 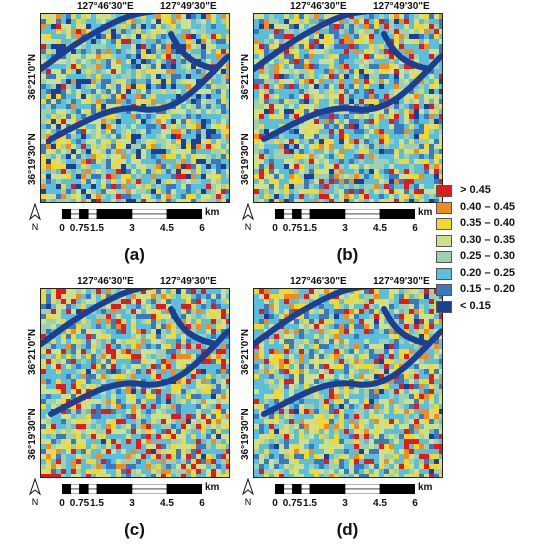 I want to click on legend-item: 0.15 – 0.20, so click(x=491, y=290).